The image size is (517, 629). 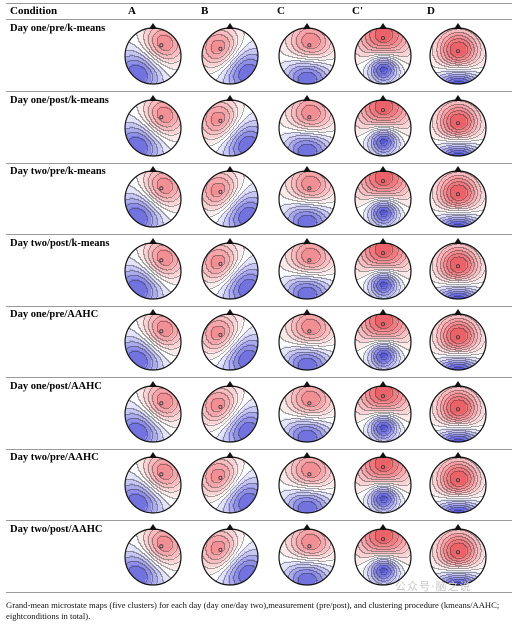 What do you see at coordinates (56, 386) in the screenshot?
I see `row-label: Day one/post/AAHC` at bounding box center [56, 386].